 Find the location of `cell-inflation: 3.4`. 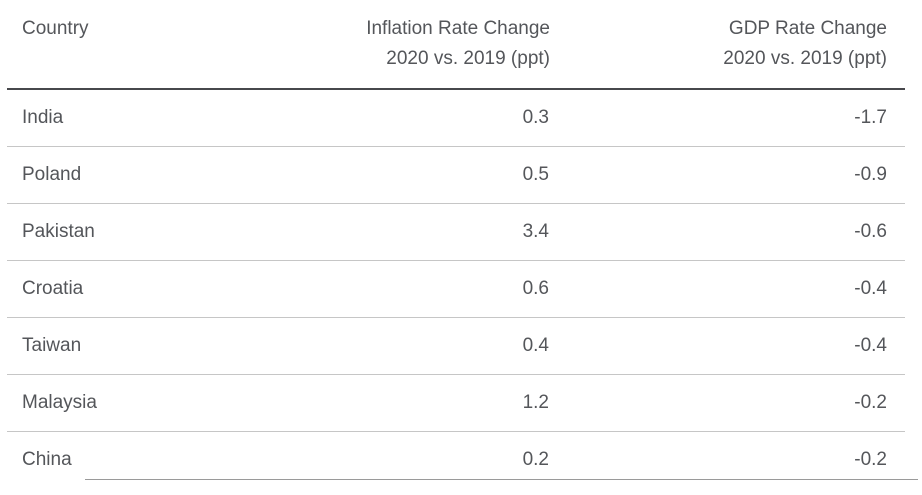

cell-inflation: 3.4 is located at coordinates (368, 232).